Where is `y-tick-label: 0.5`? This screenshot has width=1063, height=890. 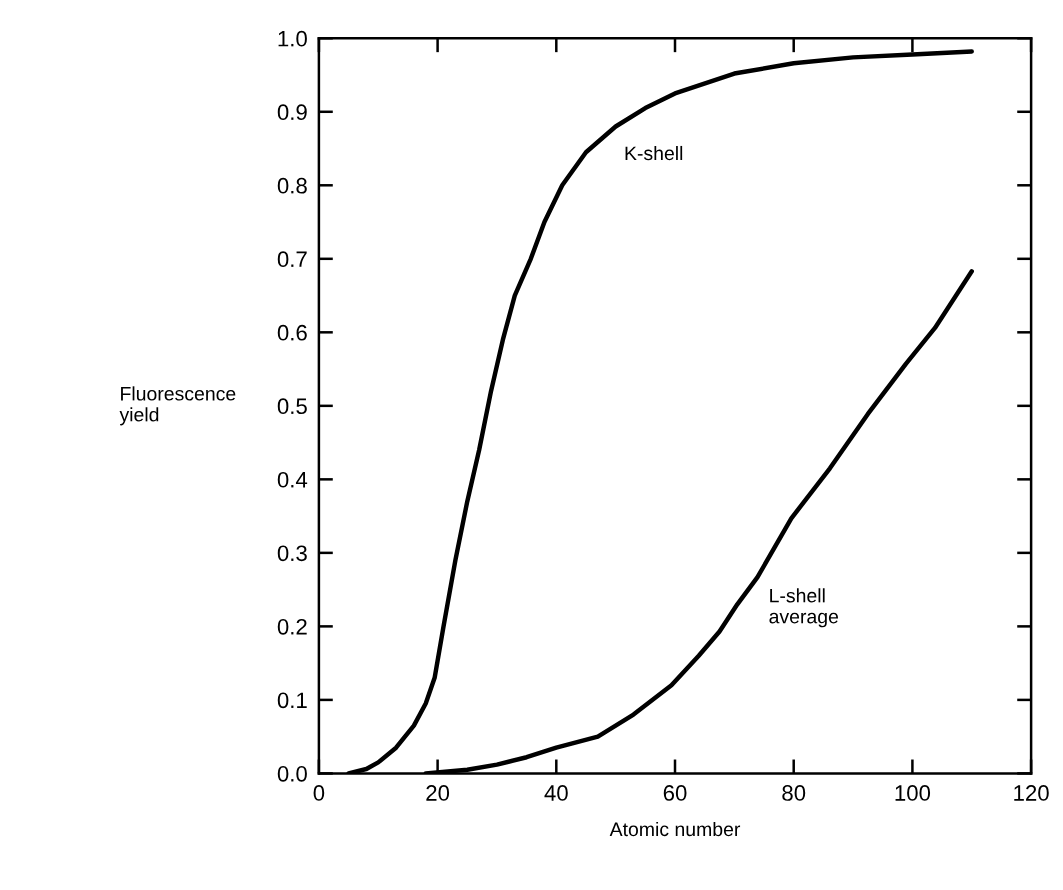
y-tick-label: 0.5 is located at coordinates (292, 406).